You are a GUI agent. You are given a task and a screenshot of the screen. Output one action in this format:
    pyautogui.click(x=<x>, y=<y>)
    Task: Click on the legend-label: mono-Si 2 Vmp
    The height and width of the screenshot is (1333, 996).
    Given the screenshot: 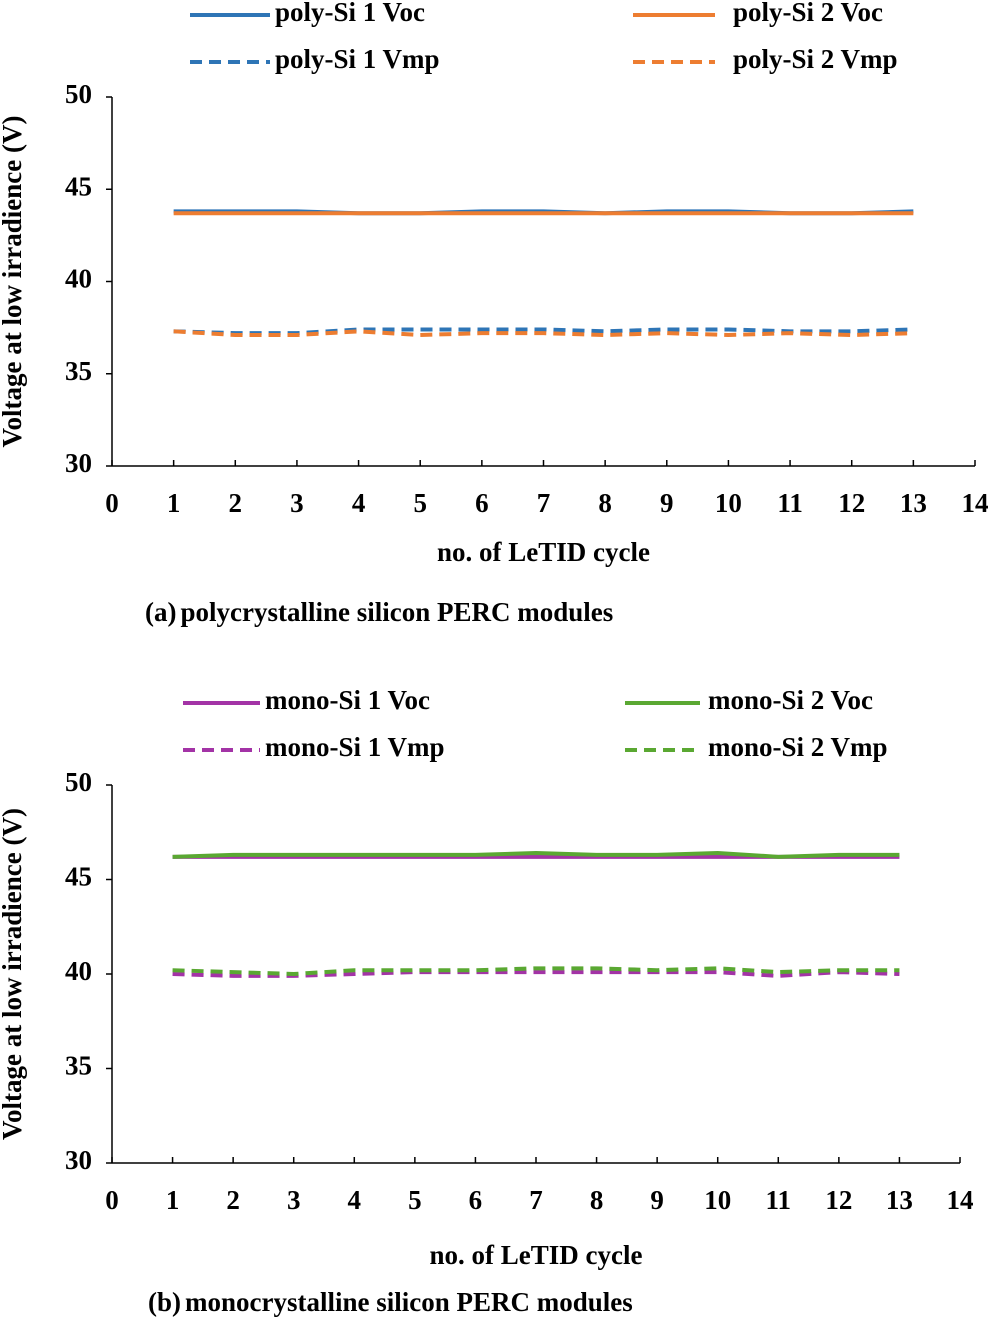 What is the action you would take?
    pyautogui.click(x=798, y=747)
    